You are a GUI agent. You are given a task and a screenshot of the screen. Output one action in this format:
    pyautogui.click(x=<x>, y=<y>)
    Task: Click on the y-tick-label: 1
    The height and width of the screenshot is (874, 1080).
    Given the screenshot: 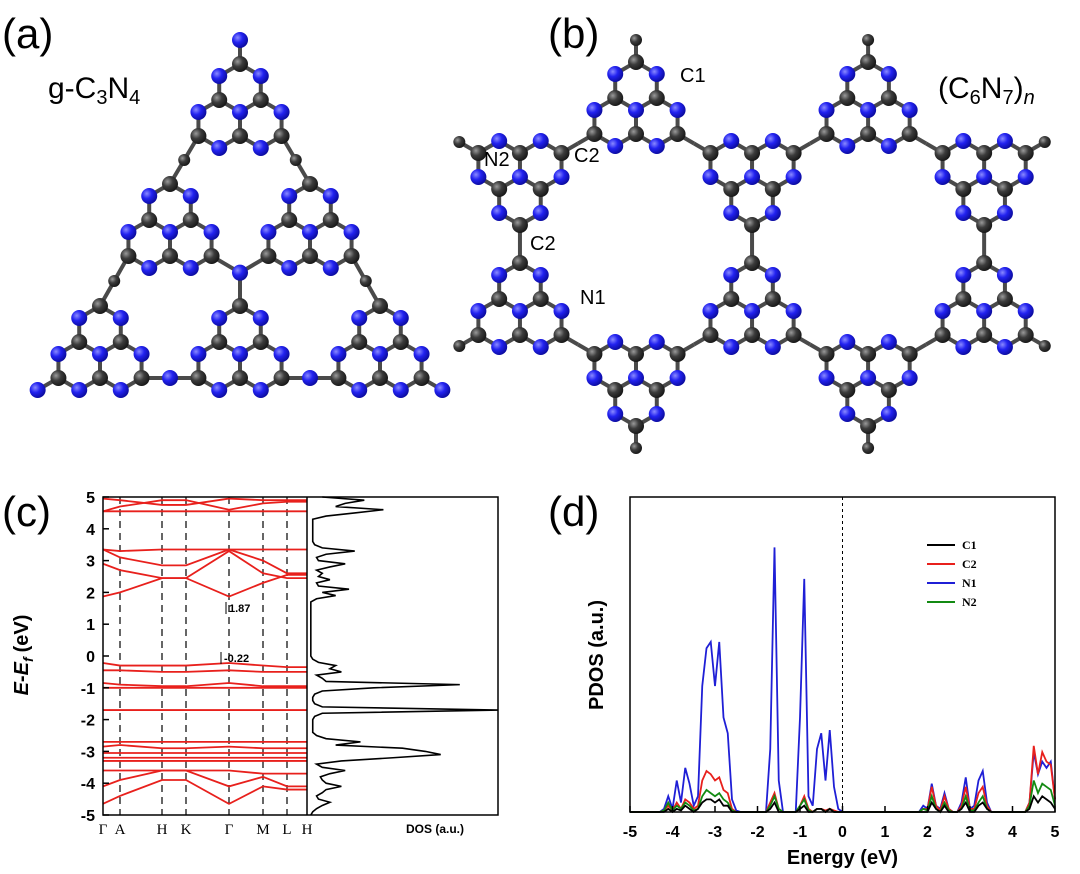 What is the action you would take?
    pyautogui.click(x=90, y=625)
    